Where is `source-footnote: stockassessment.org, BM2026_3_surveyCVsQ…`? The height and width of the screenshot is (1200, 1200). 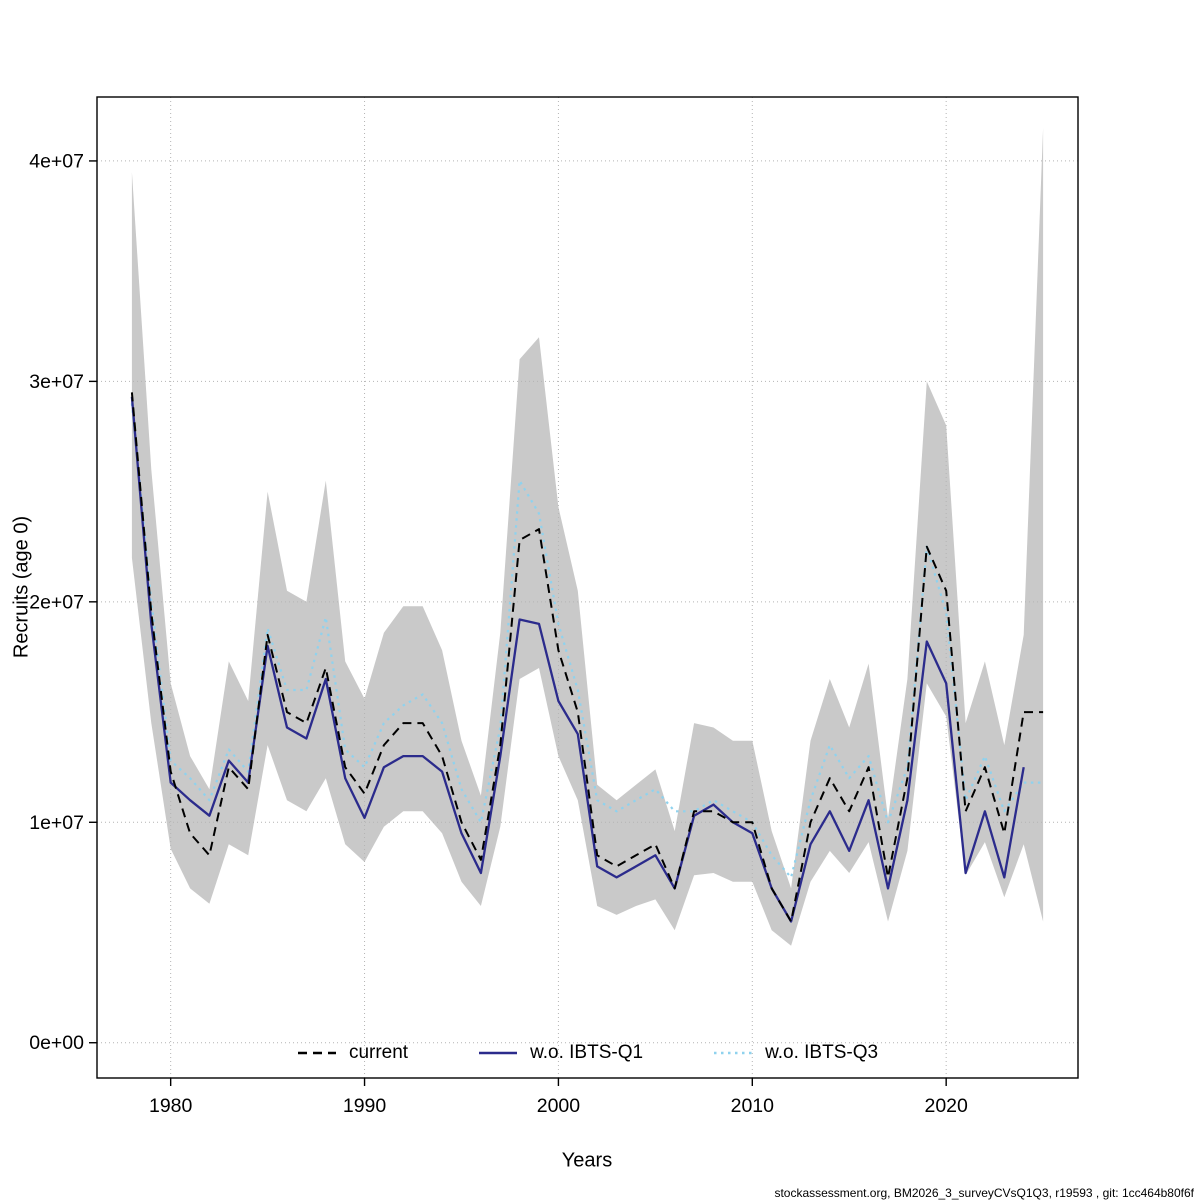
source-footnote: stockassessment.org, BM2026_3_surveyCVsQ… is located at coordinates (984, 1193).